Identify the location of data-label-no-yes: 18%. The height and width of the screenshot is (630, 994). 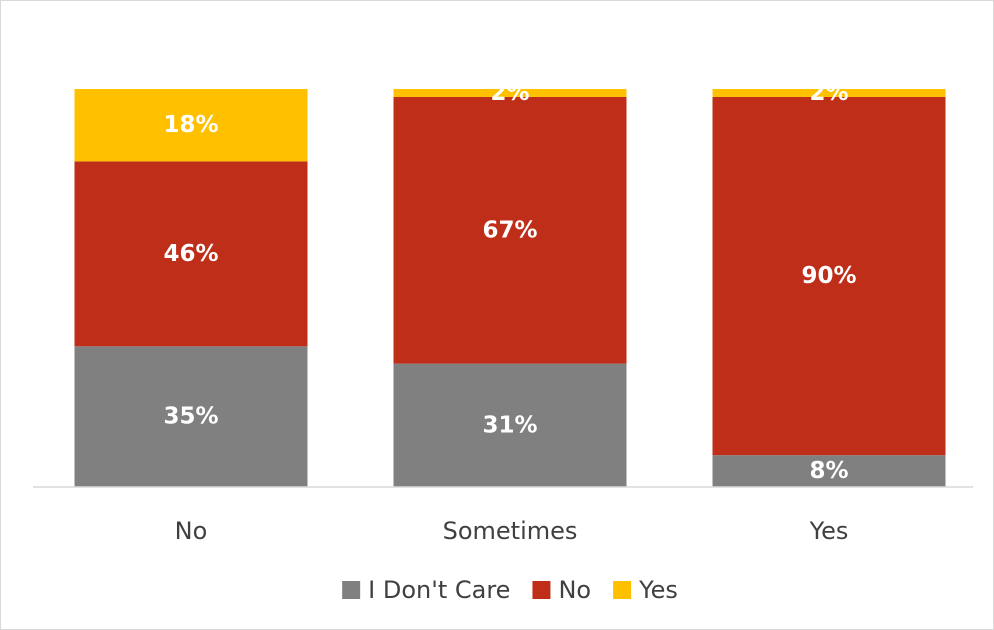
(190, 125).